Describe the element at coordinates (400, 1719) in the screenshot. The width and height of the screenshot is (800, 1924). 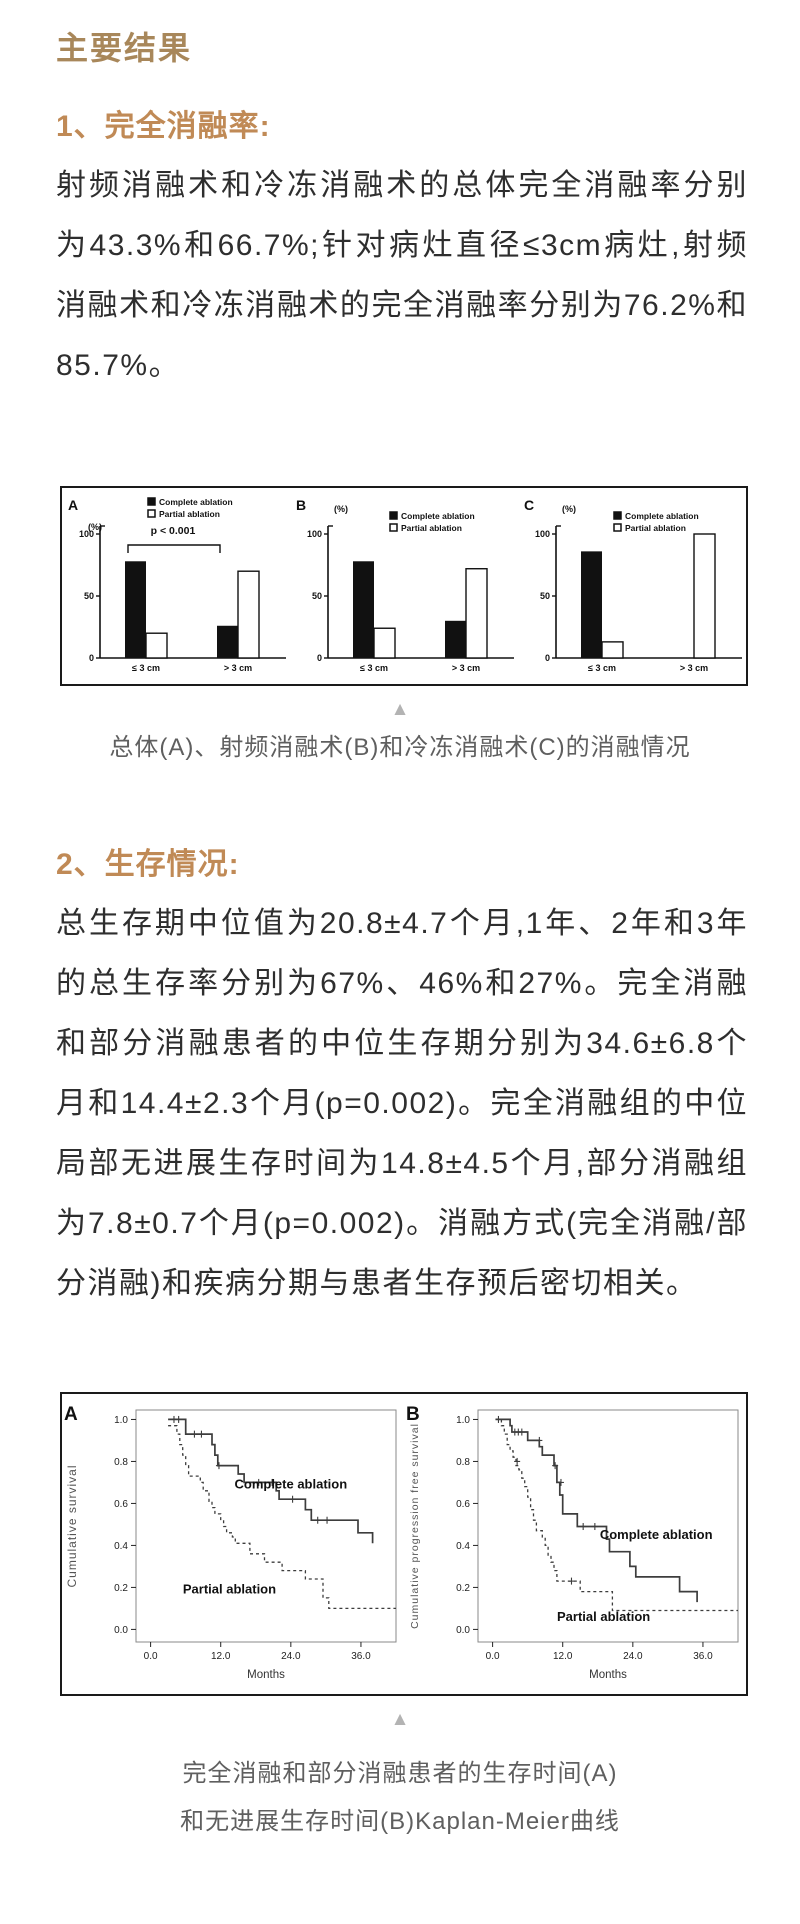
I see `expand-arrow-icon-2: ▲` at that location.